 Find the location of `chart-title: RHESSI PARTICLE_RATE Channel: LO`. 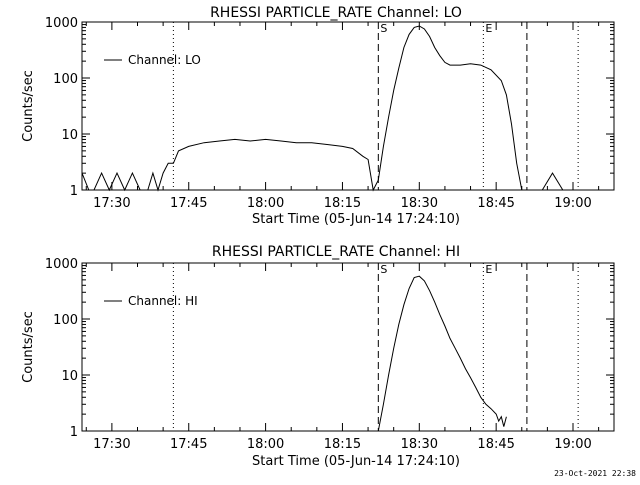

chart-title: RHESSI PARTICLE_RATE Channel: LO is located at coordinates (336, 13).